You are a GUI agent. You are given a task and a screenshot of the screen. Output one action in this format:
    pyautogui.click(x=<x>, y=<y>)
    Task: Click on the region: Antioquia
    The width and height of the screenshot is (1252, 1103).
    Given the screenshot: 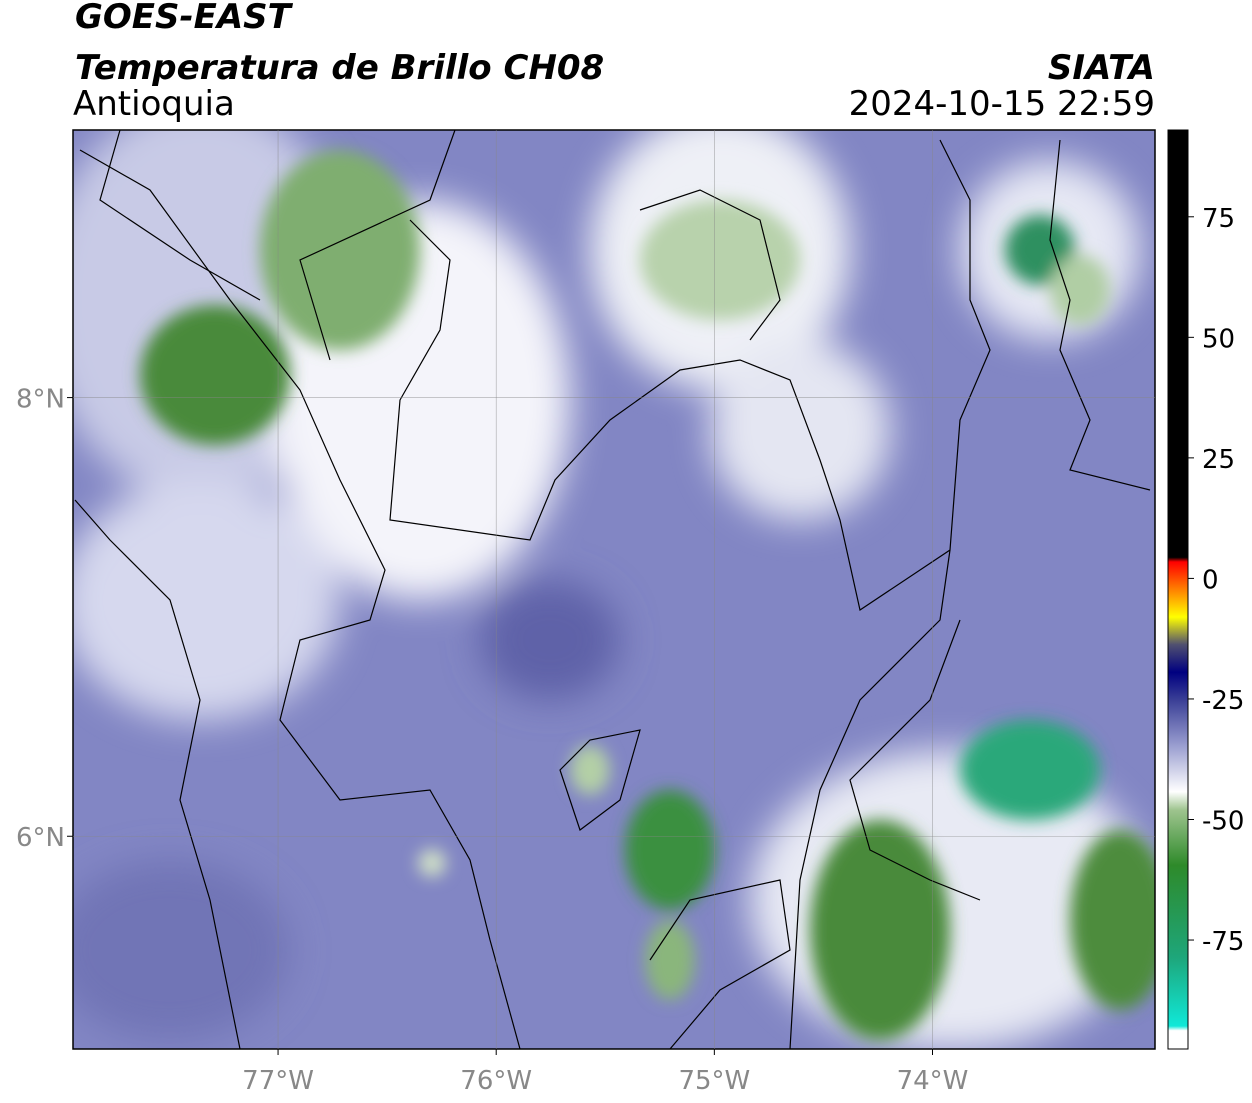 What is the action you would take?
    pyautogui.click(x=154, y=104)
    